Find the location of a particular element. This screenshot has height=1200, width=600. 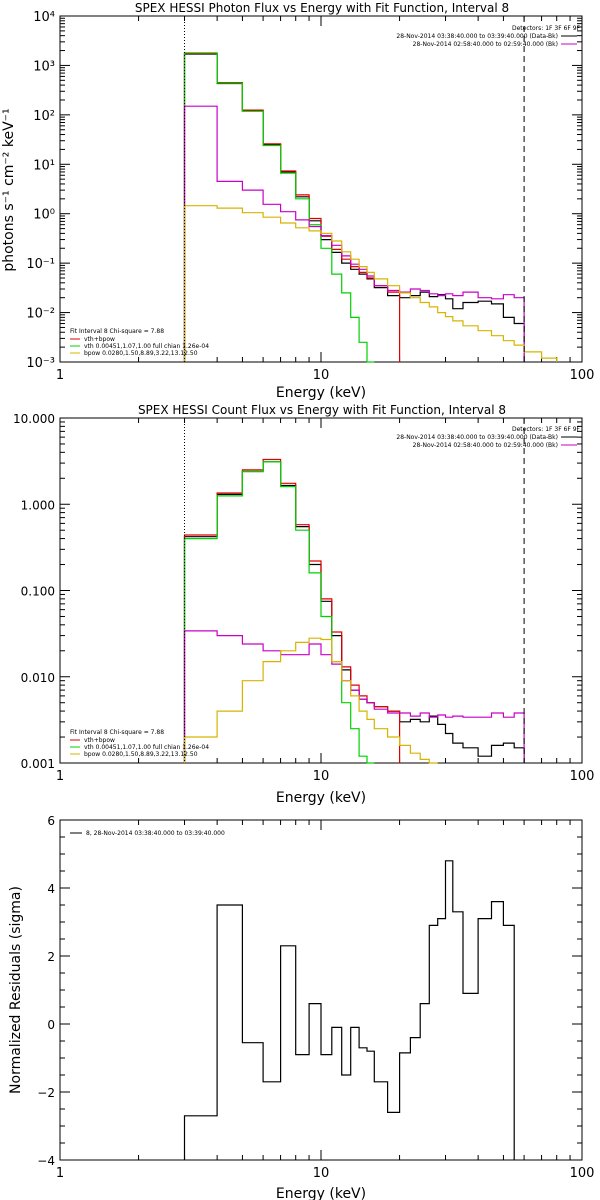

photon-flux-x-axis-label: Energy (keV) is located at coordinates (321, 393).